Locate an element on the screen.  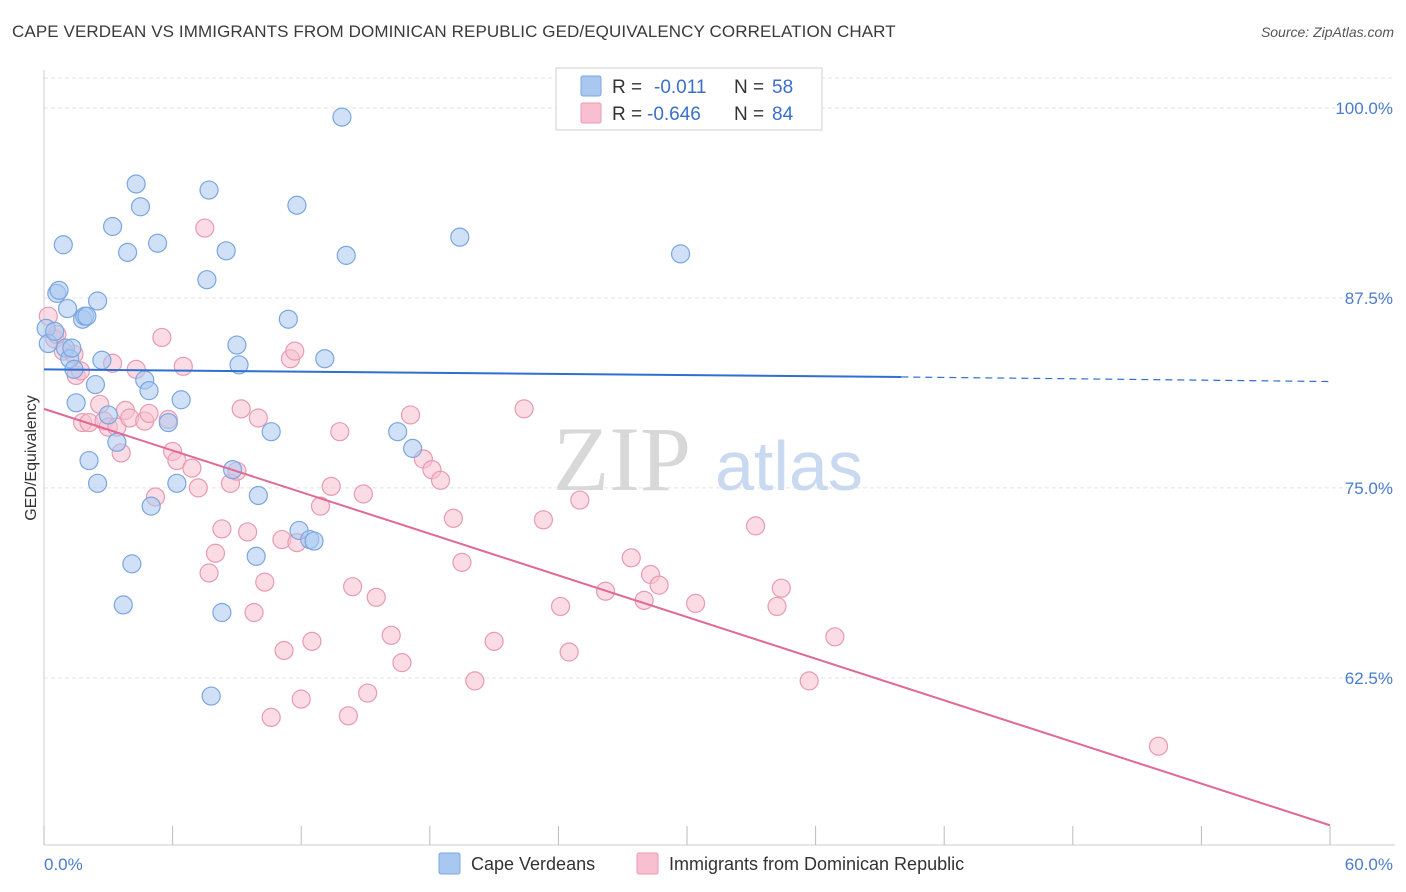
legend-r-value: -0.646 is located at coordinates (674, 114).